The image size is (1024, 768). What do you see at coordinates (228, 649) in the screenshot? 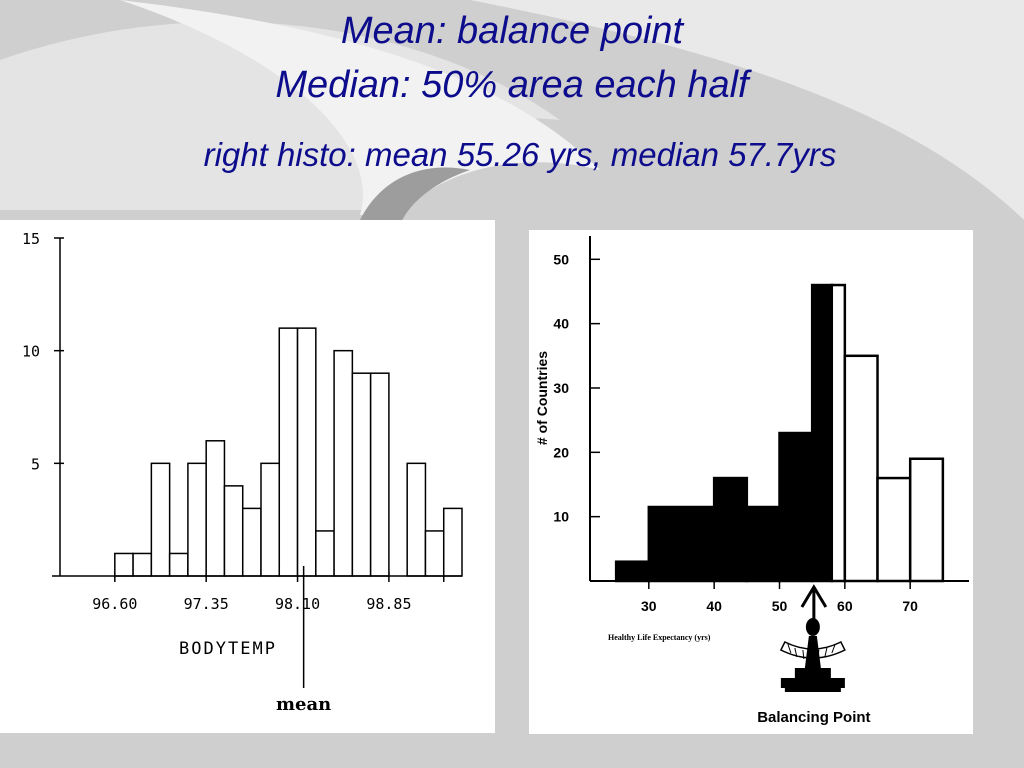
I see `bodytemp-x-axis-label: BODYTEMP` at bounding box center [228, 649].